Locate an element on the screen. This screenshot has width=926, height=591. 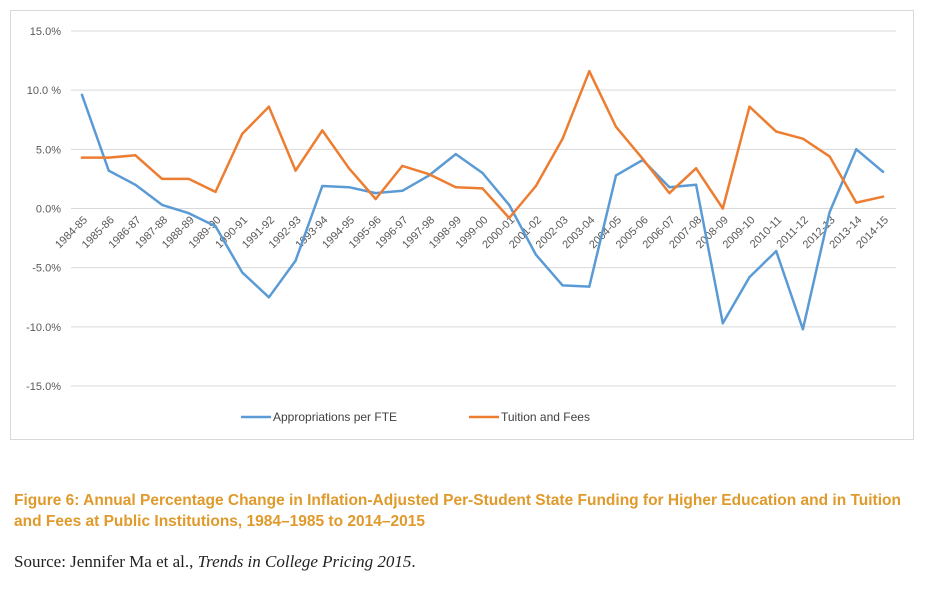
y-tick-label: -10.0% is located at coordinates (43, 328).